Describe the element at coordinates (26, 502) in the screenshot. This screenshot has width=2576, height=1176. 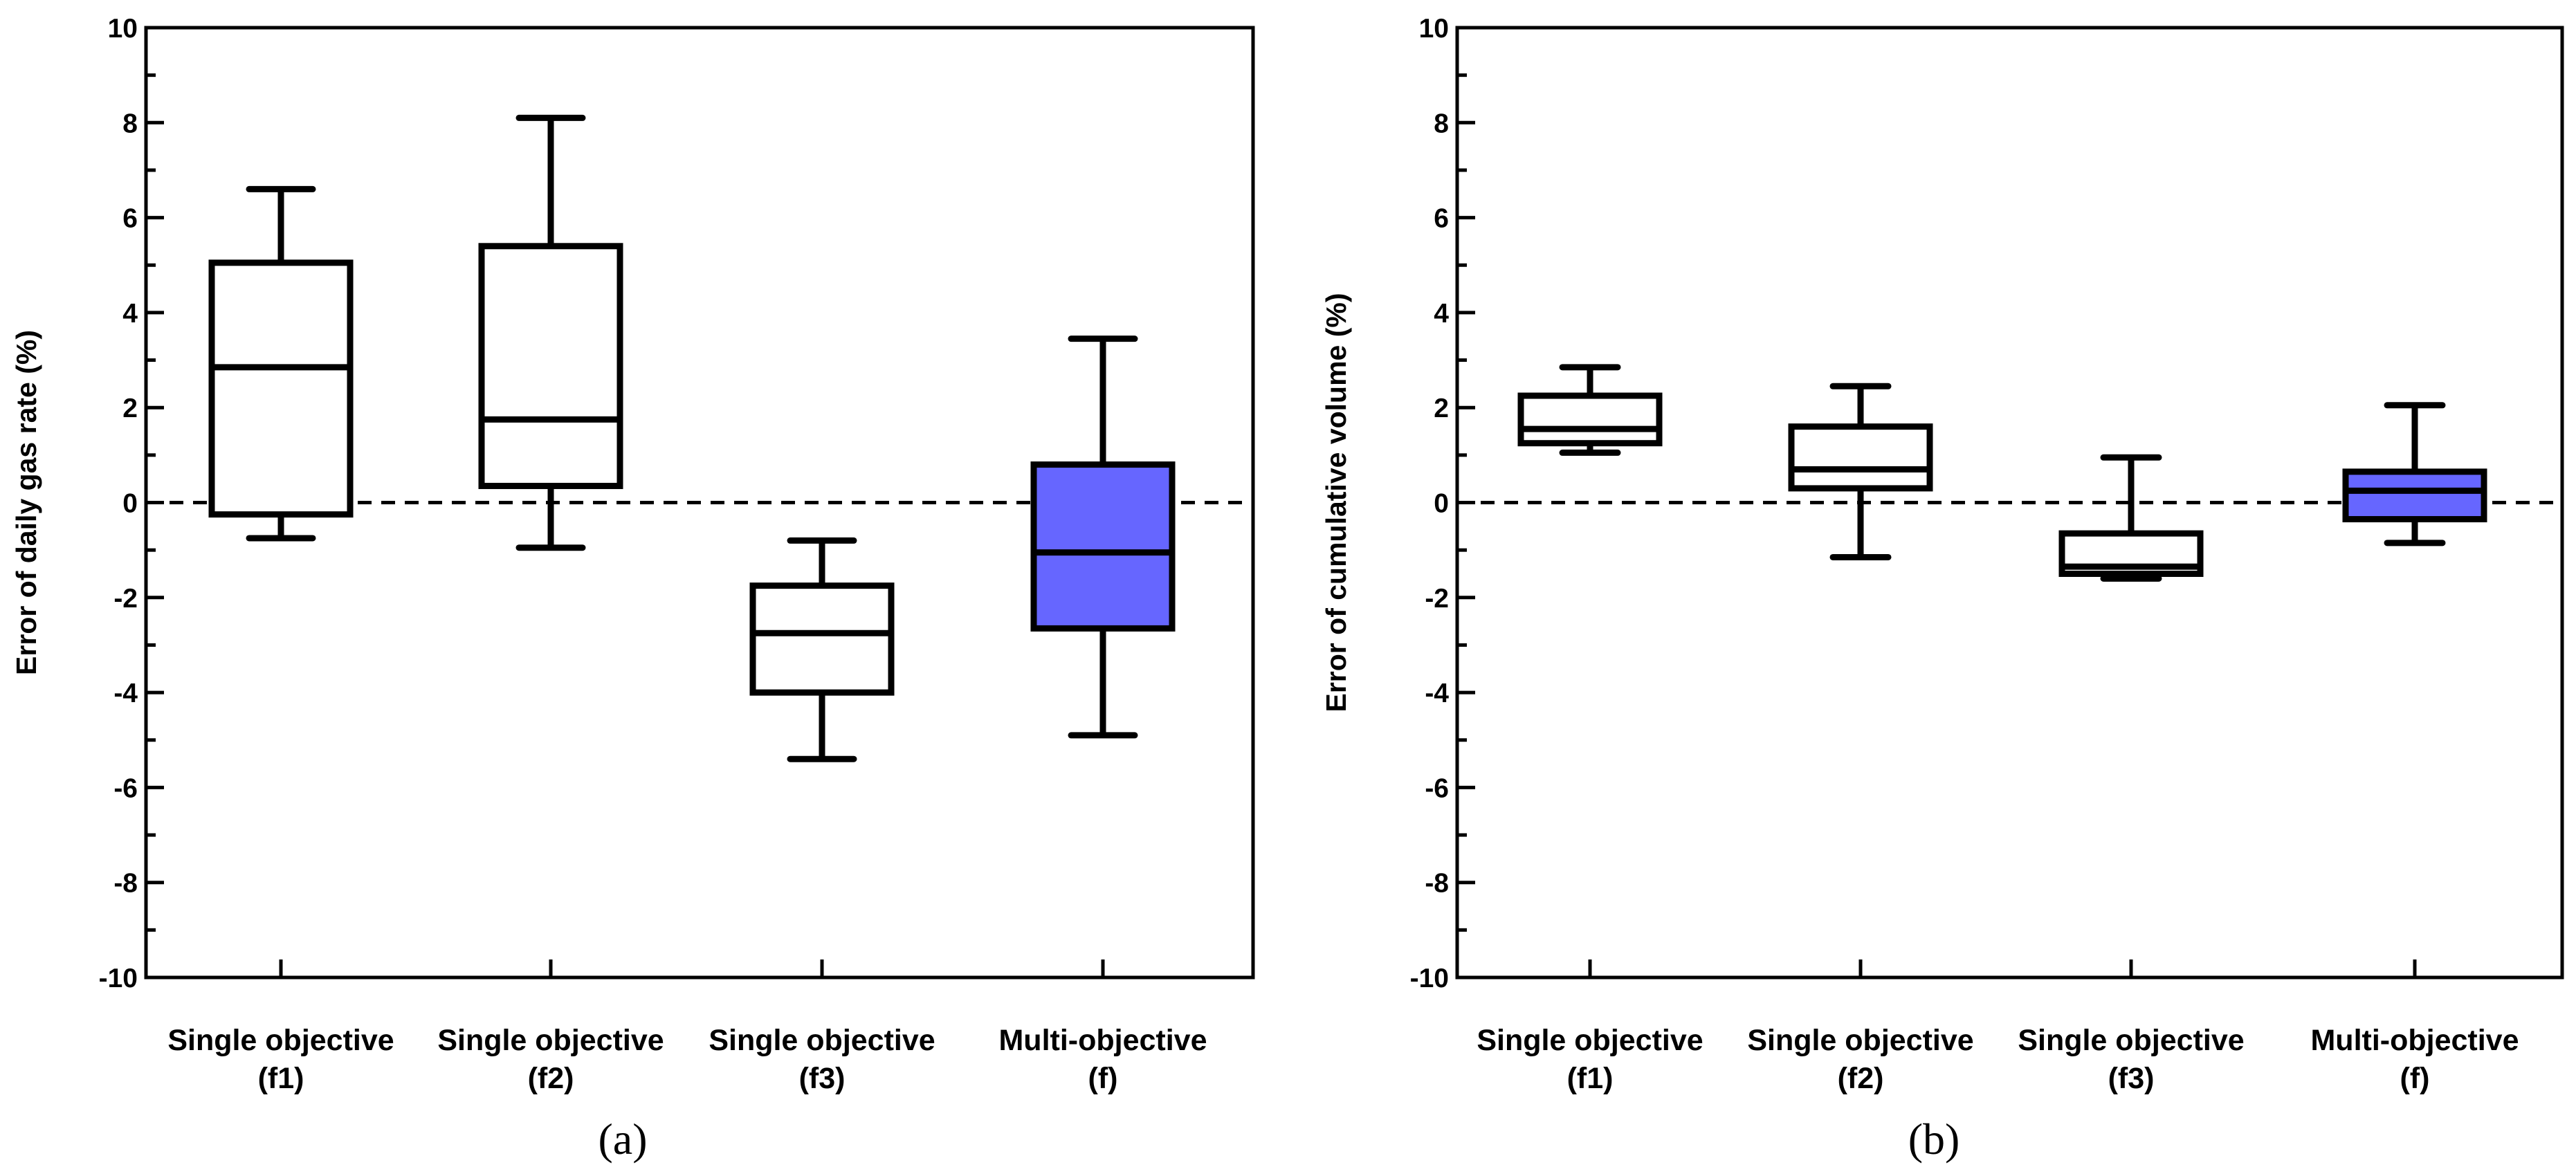
I see `y-axis-title: Error of daily gas rate (%)` at that location.